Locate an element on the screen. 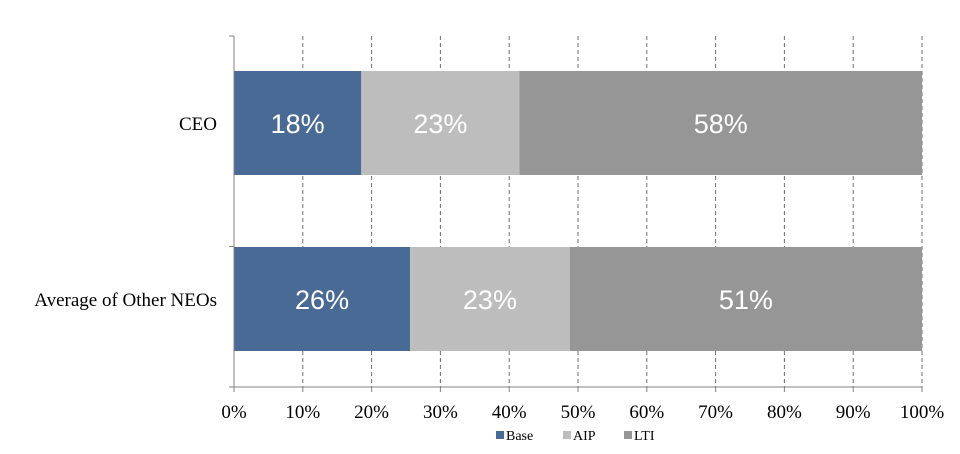 The height and width of the screenshot is (454, 960). legend-label-lti: LTI is located at coordinates (644, 436).